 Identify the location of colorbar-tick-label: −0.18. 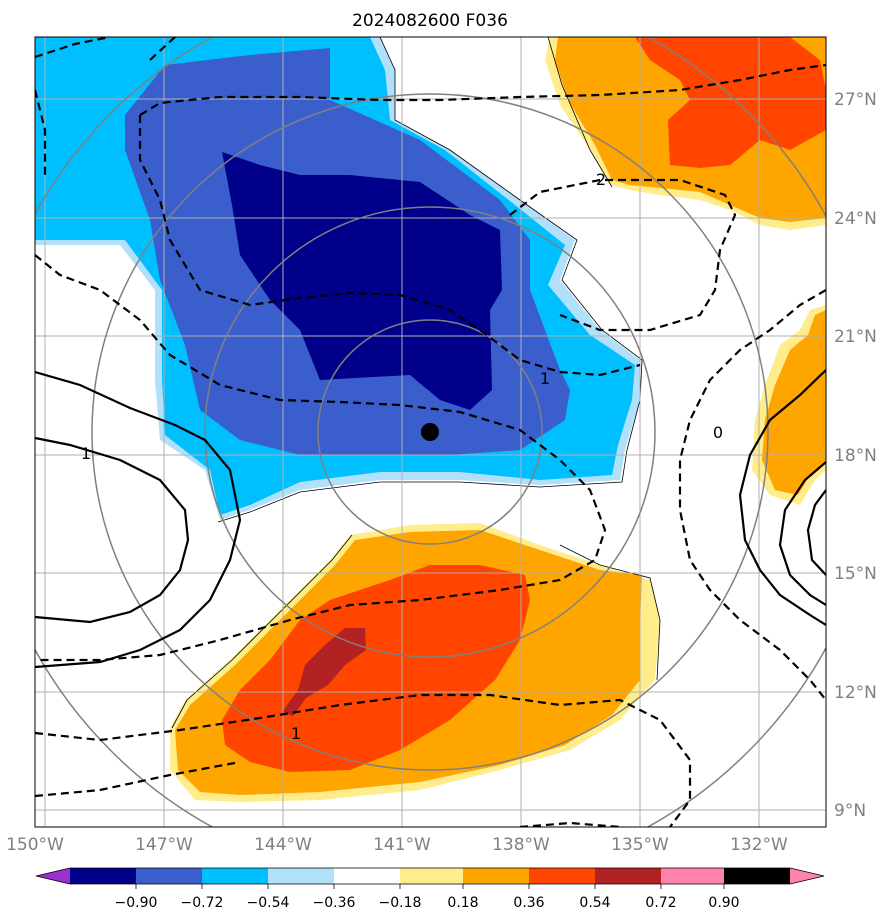
(400, 903).